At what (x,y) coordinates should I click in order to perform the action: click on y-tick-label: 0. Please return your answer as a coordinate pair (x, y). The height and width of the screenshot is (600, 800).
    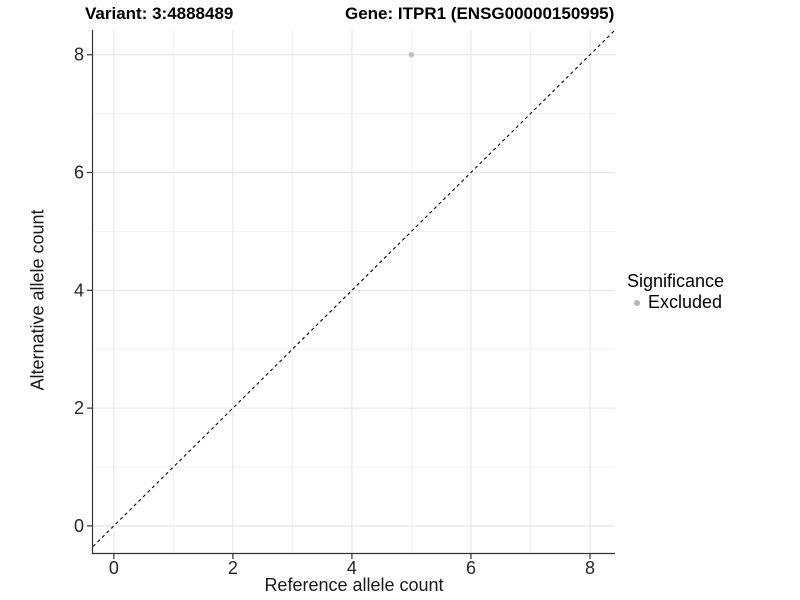
    Looking at the image, I should click on (79, 526).